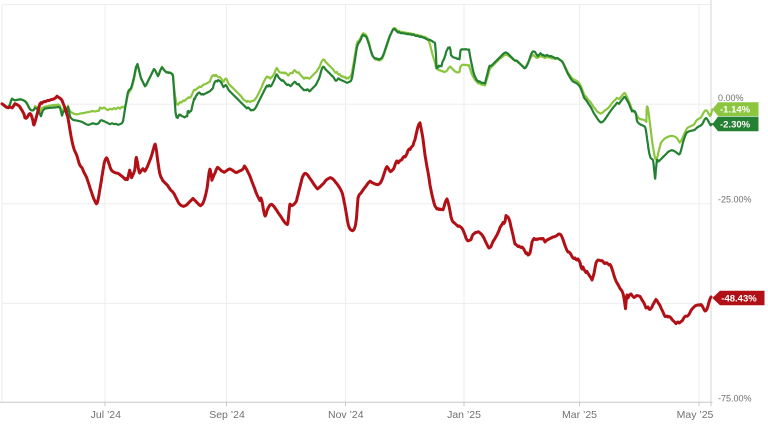  What do you see at coordinates (227, 415) in the screenshot?
I see `svg-text: Sep ’24` at bounding box center [227, 415].